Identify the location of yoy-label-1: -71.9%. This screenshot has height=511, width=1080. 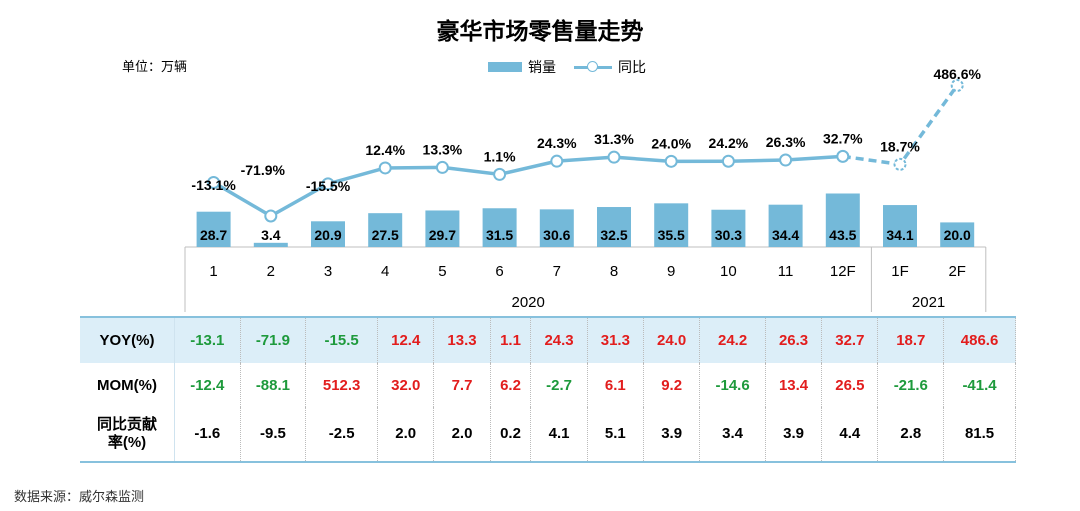
(263, 170).